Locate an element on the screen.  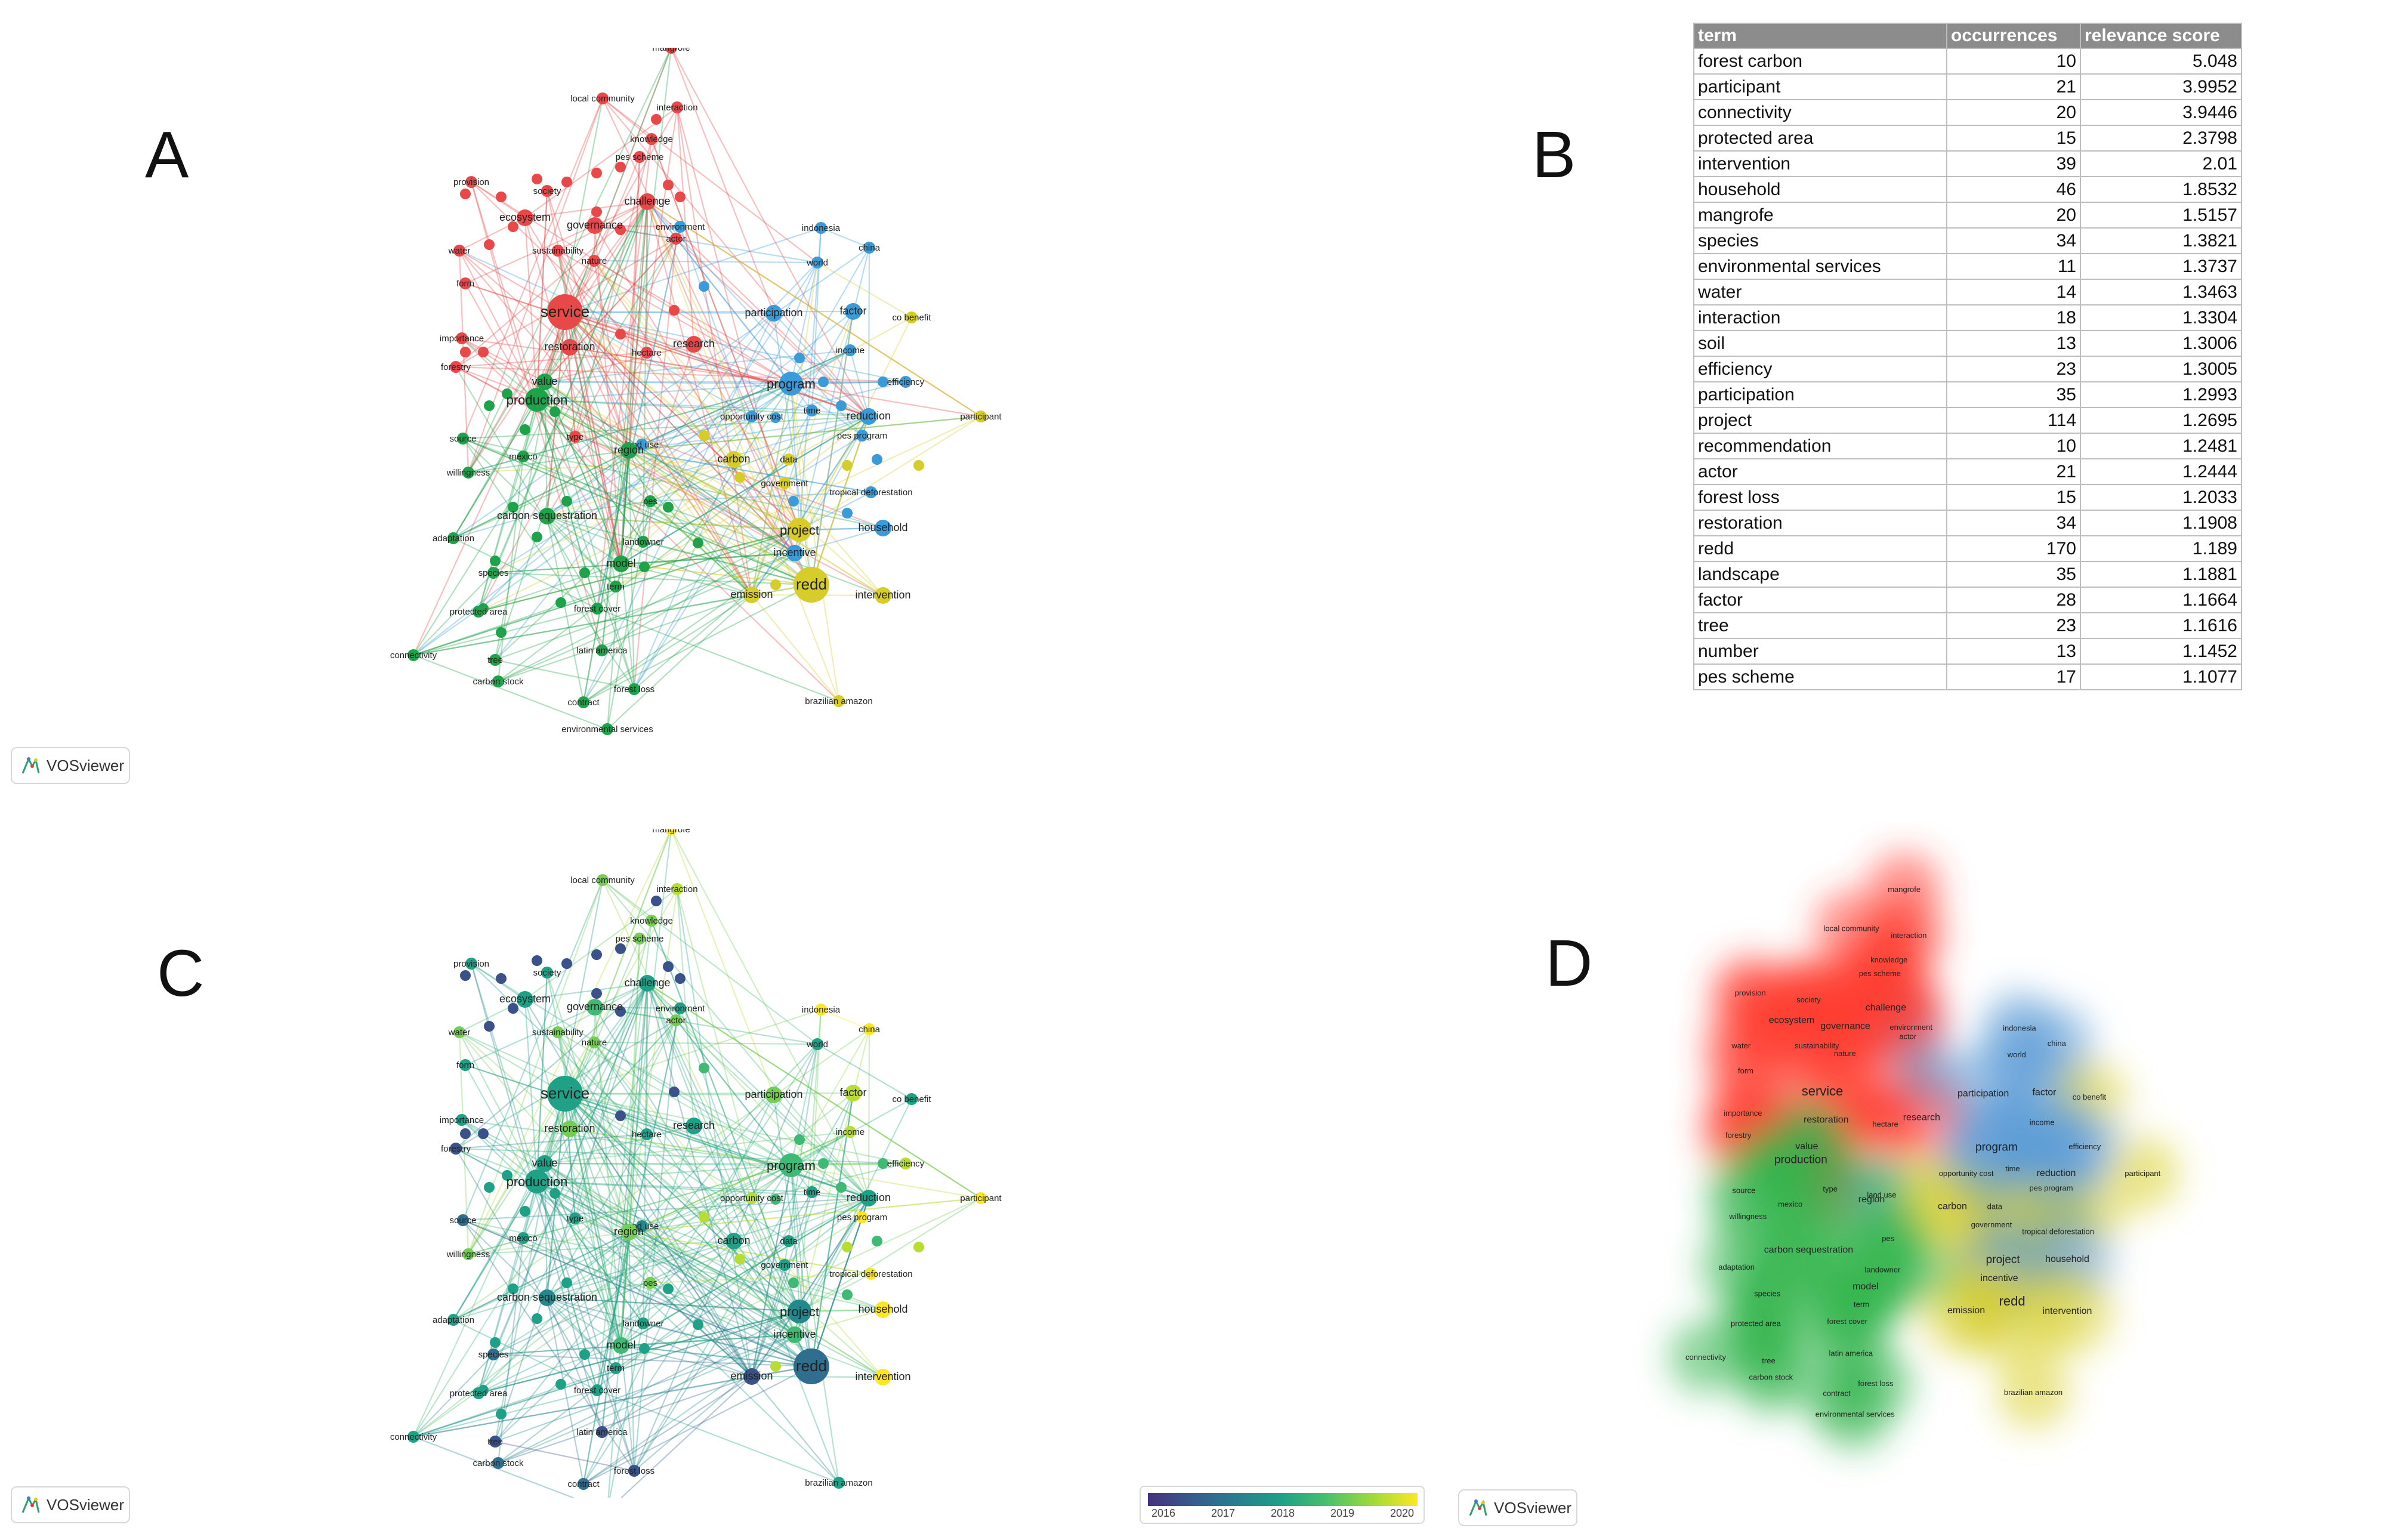
node-reduction is located at coordinates (869, 1198).